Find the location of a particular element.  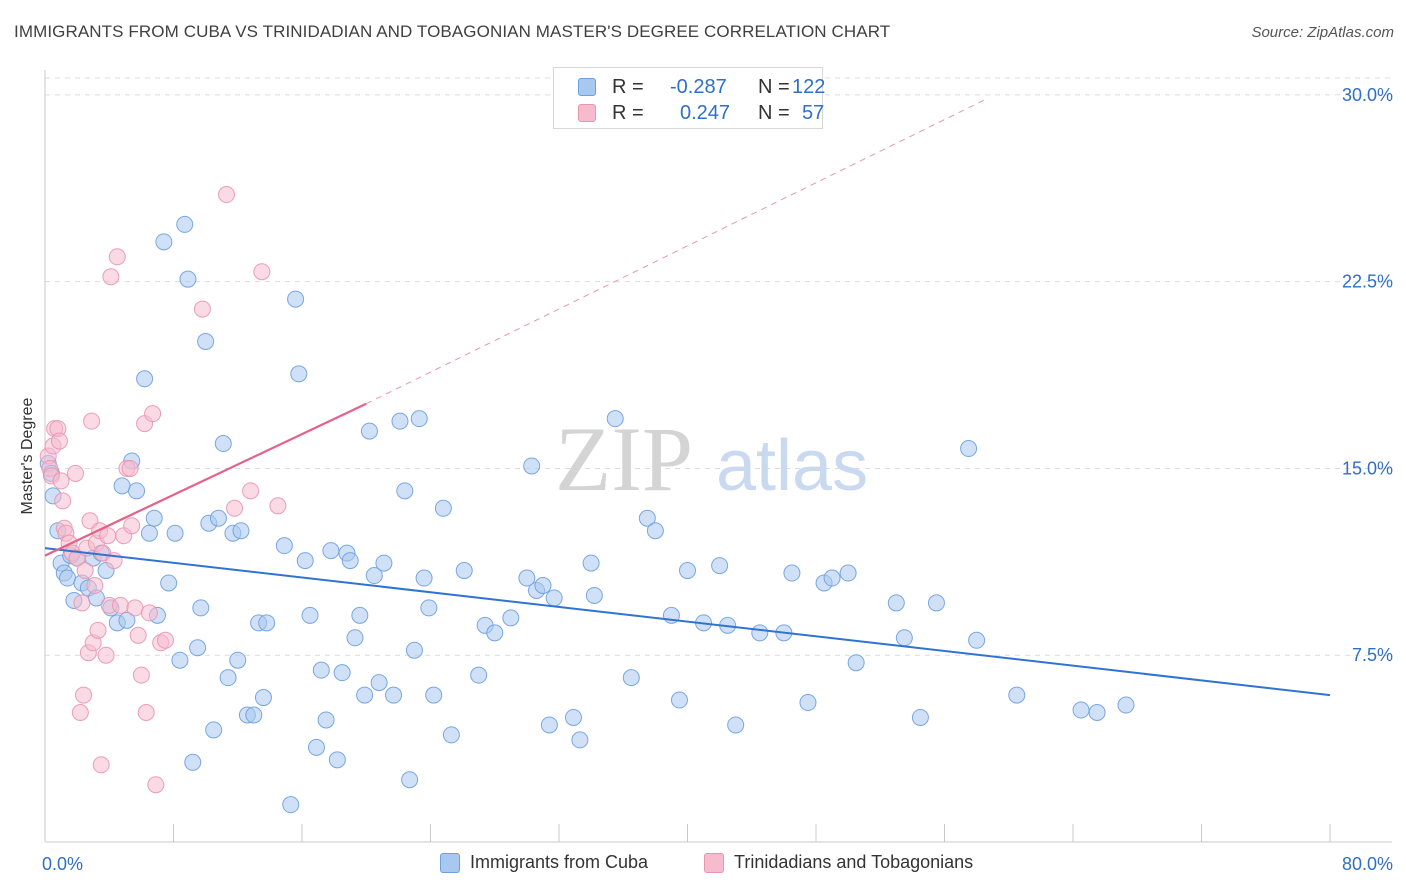

legend-n-value: 122 is located at coordinates (809, 86).